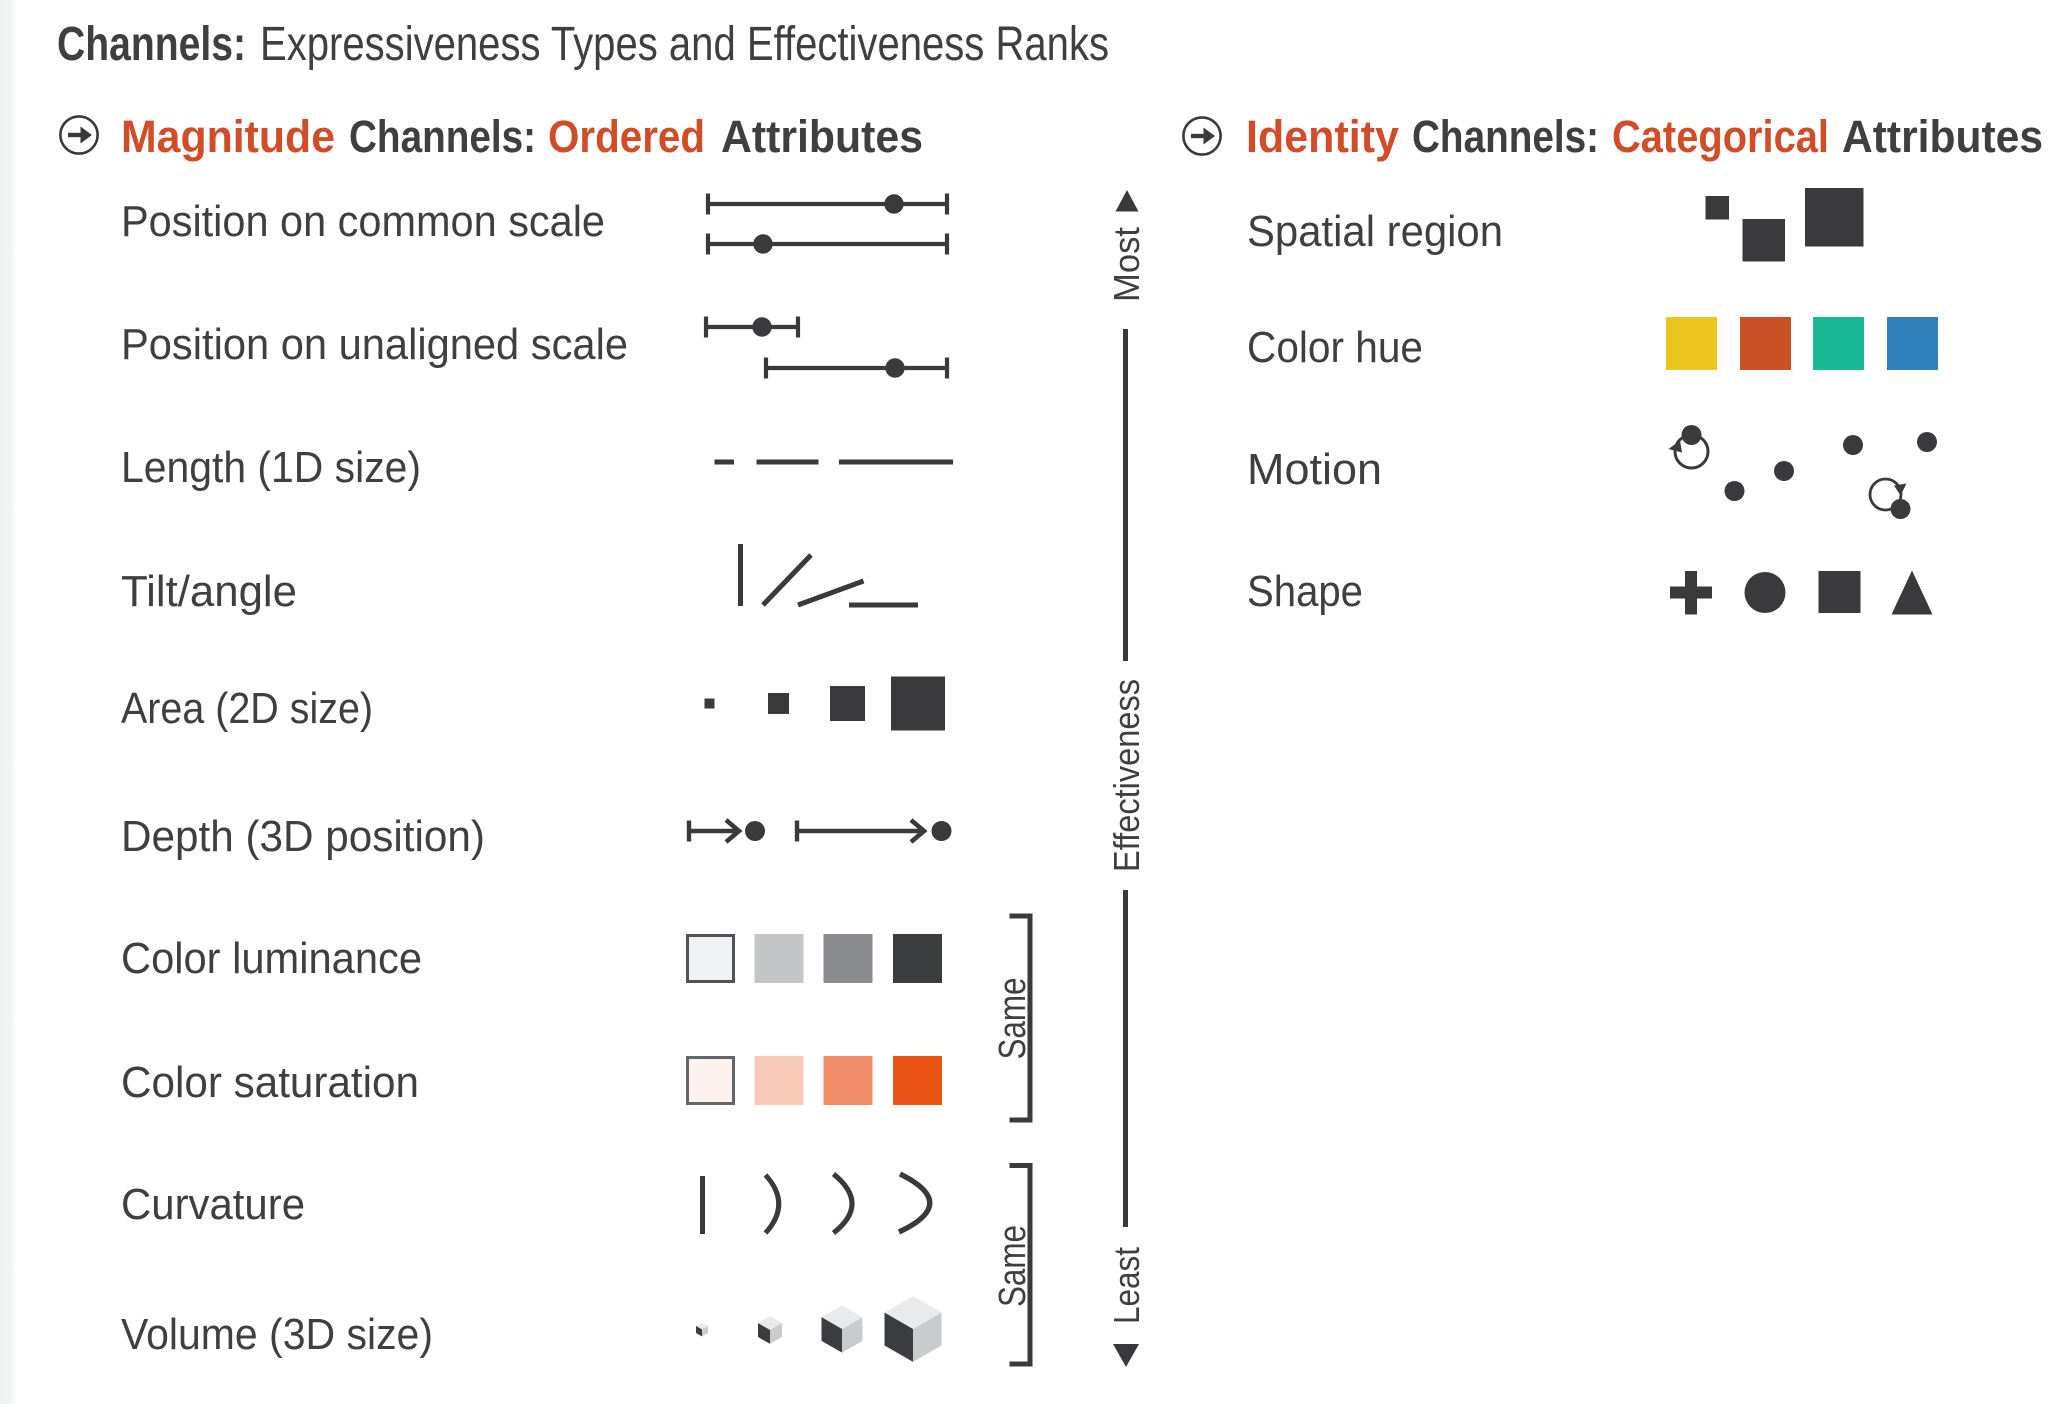  I want to click on svg-text: Area (2D size), so click(247, 708).